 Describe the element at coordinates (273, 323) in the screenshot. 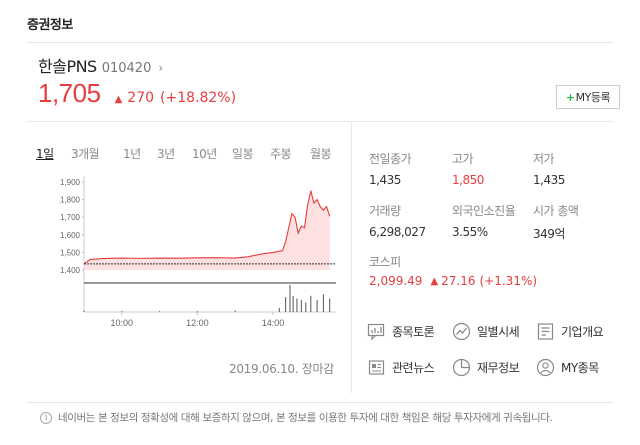

I see `chart-x-tick-label: 14:00` at that location.